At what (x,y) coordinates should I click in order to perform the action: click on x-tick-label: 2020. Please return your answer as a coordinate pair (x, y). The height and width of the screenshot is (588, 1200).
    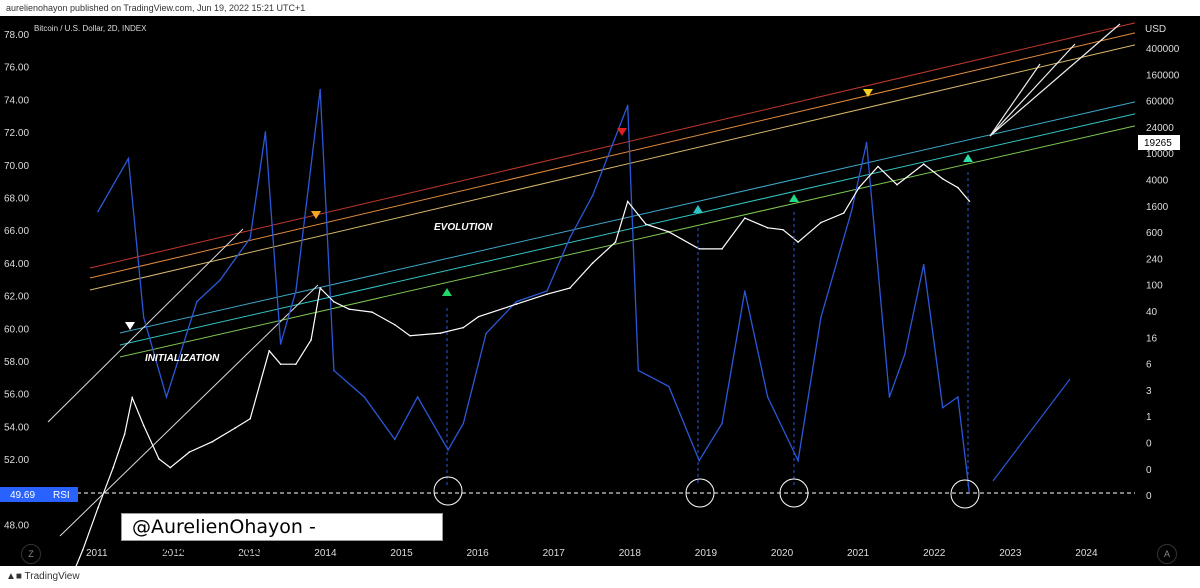
    Looking at the image, I should click on (782, 553).